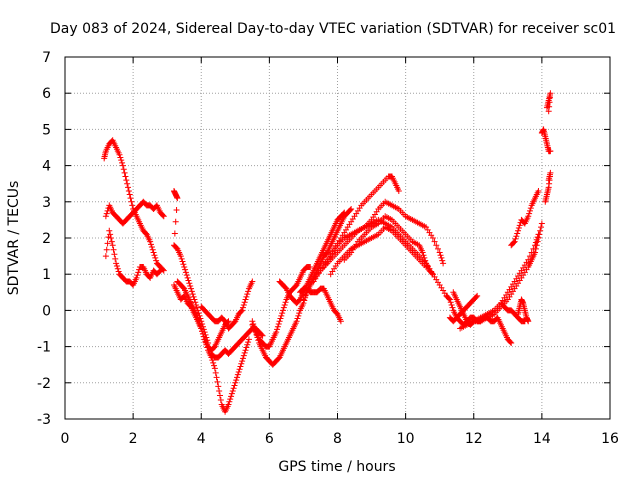  What do you see at coordinates (46, 94) in the screenshot?
I see `y-tick-label: 6` at bounding box center [46, 94].